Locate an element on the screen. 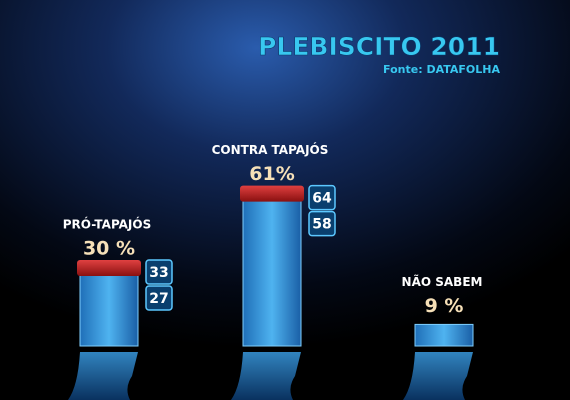  chart-subtitle: Fonte: DATAFOLHA is located at coordinates (441, 69).